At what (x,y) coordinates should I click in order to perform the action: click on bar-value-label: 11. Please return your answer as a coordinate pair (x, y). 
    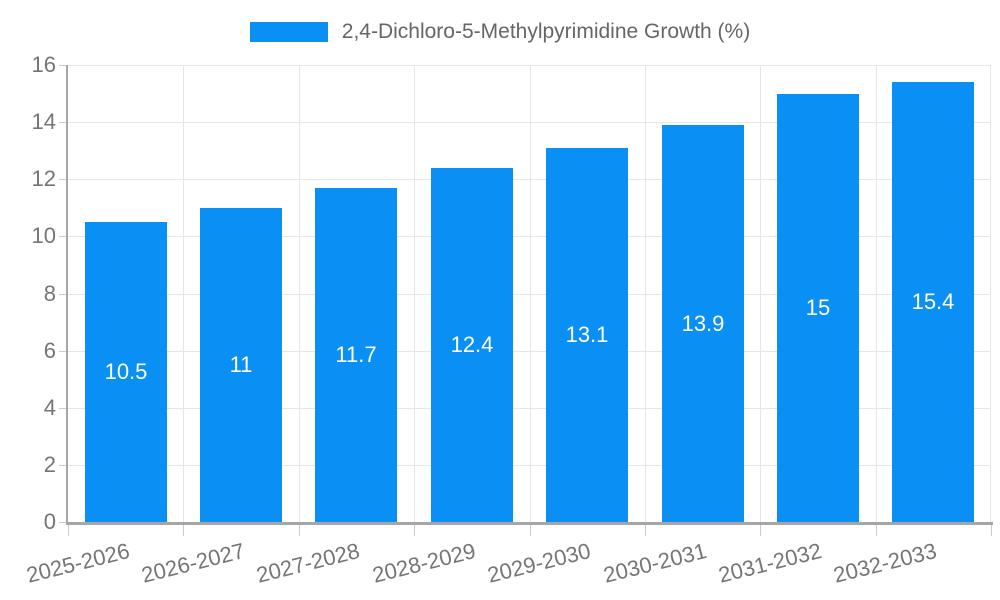
    Looking at the image, I should click on (241, 364).